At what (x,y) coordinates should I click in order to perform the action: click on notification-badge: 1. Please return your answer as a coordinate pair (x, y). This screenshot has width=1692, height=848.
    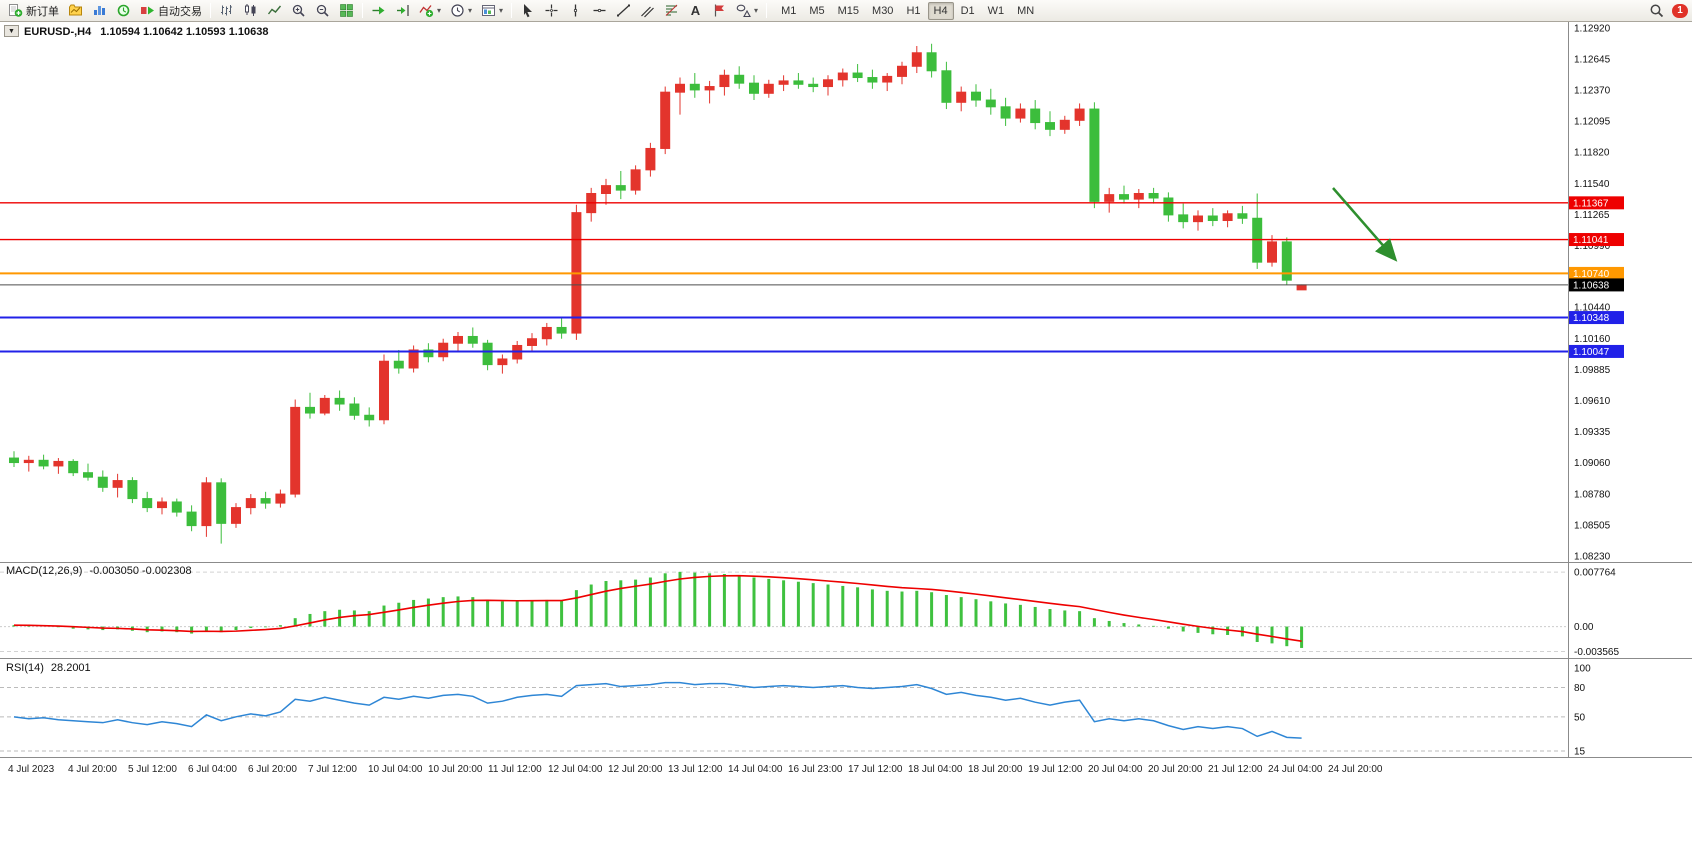
    Looking at the image, I should click on (1680, 10).